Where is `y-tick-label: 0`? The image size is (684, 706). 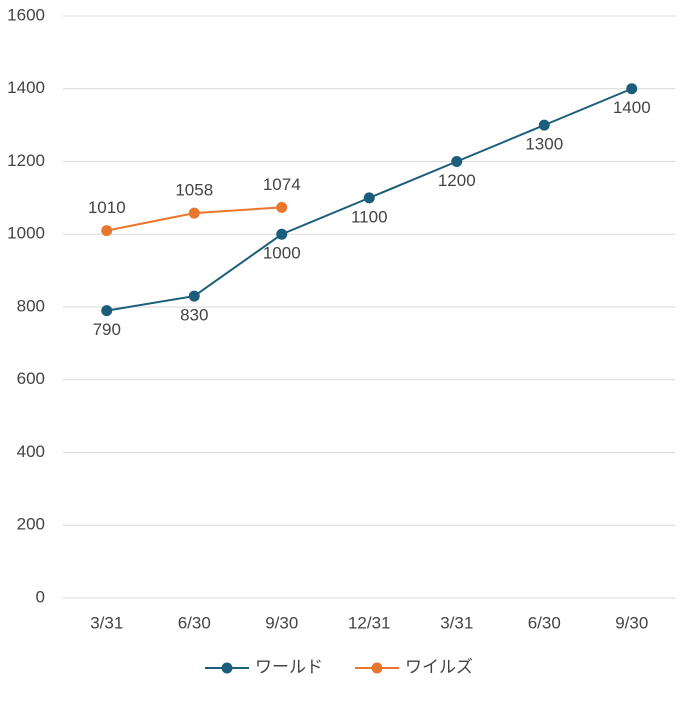 y-tick-label: 0 is located at coordinates (40, 596).